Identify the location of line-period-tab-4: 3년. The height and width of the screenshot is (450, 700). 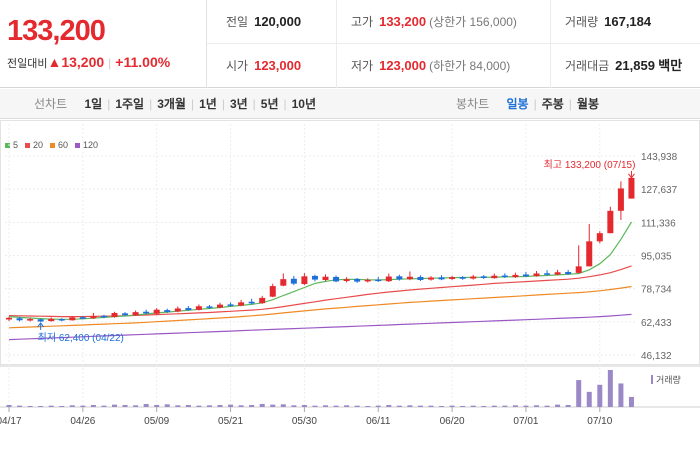
(238, 104).